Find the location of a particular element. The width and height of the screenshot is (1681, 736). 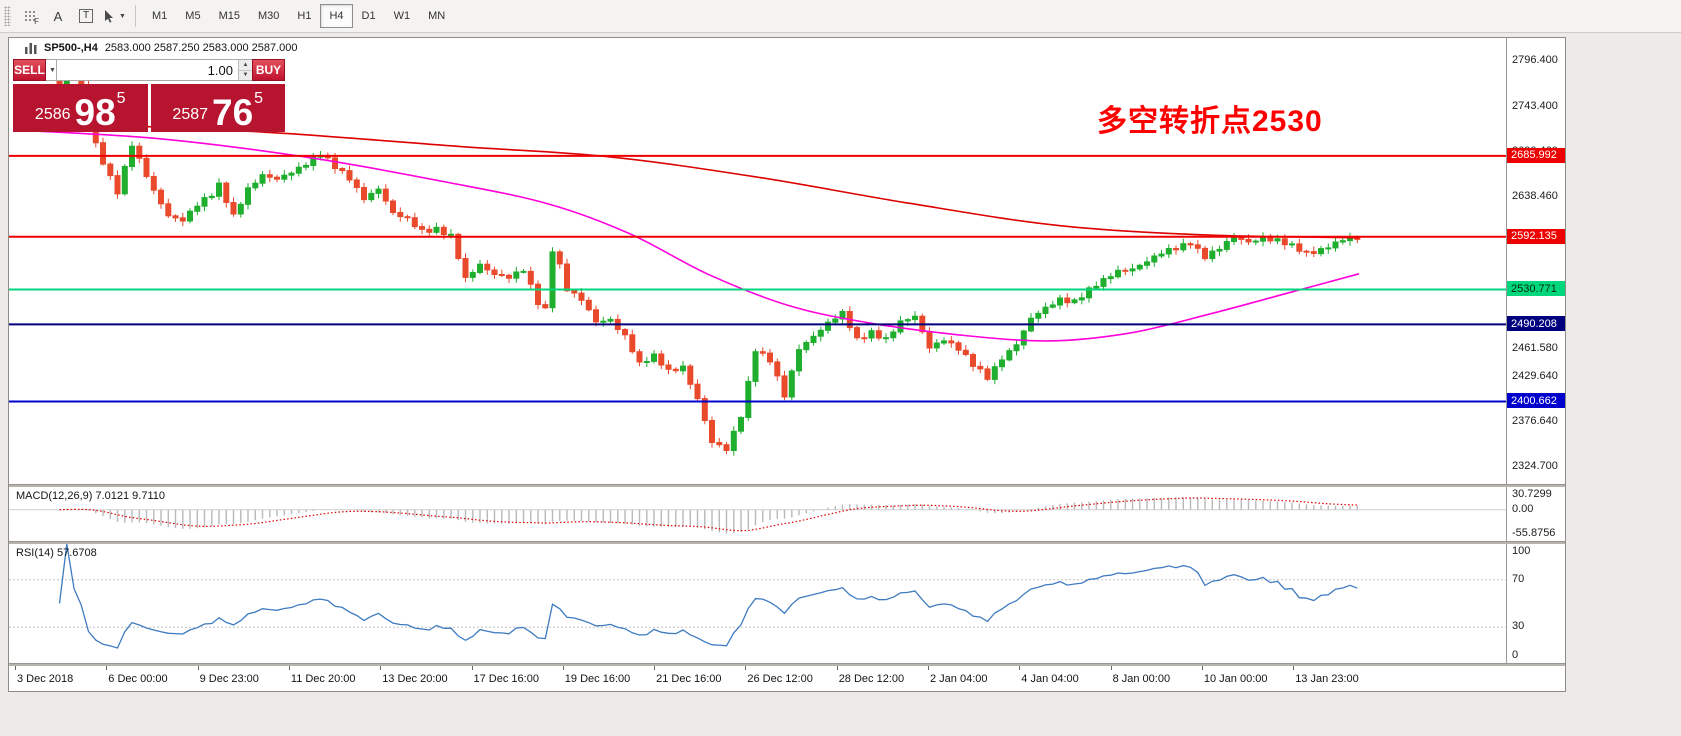

volume-increase-button: ▲ is located at coordinates (245, 65).